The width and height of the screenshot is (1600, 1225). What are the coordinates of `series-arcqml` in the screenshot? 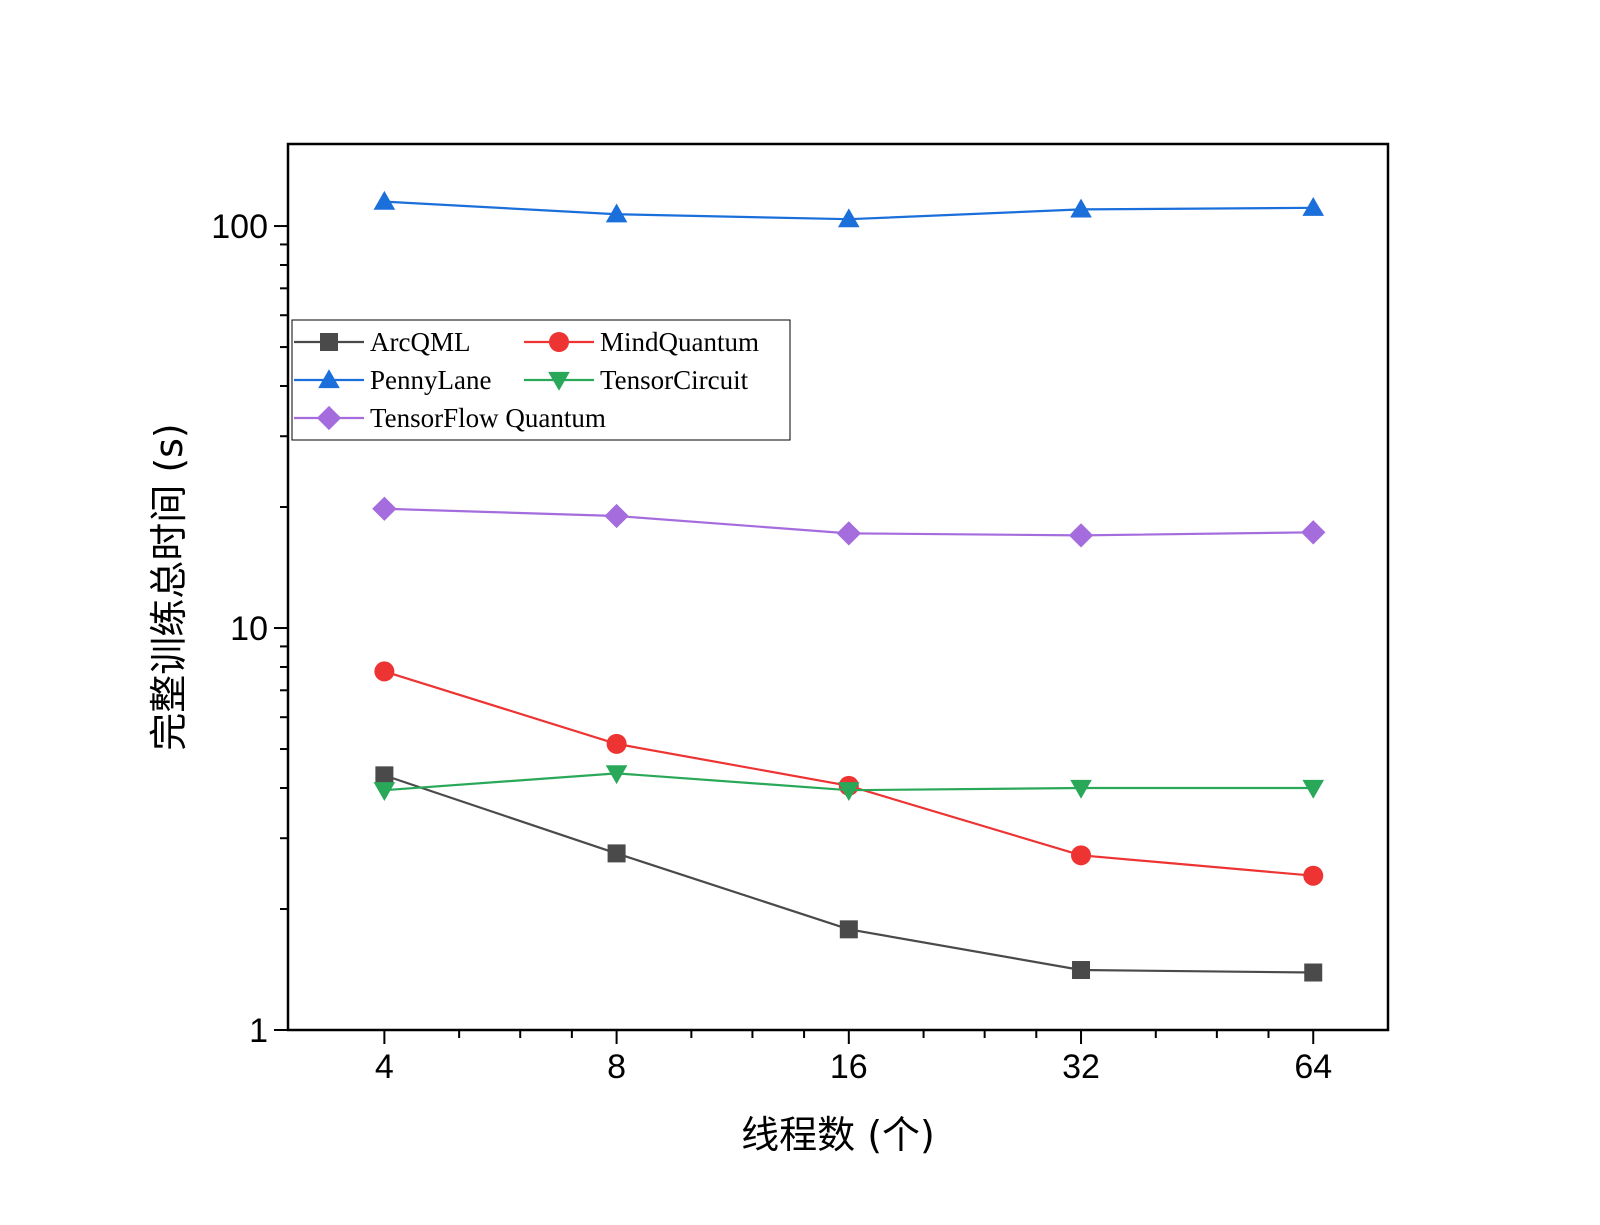 It's located at (849, 874).